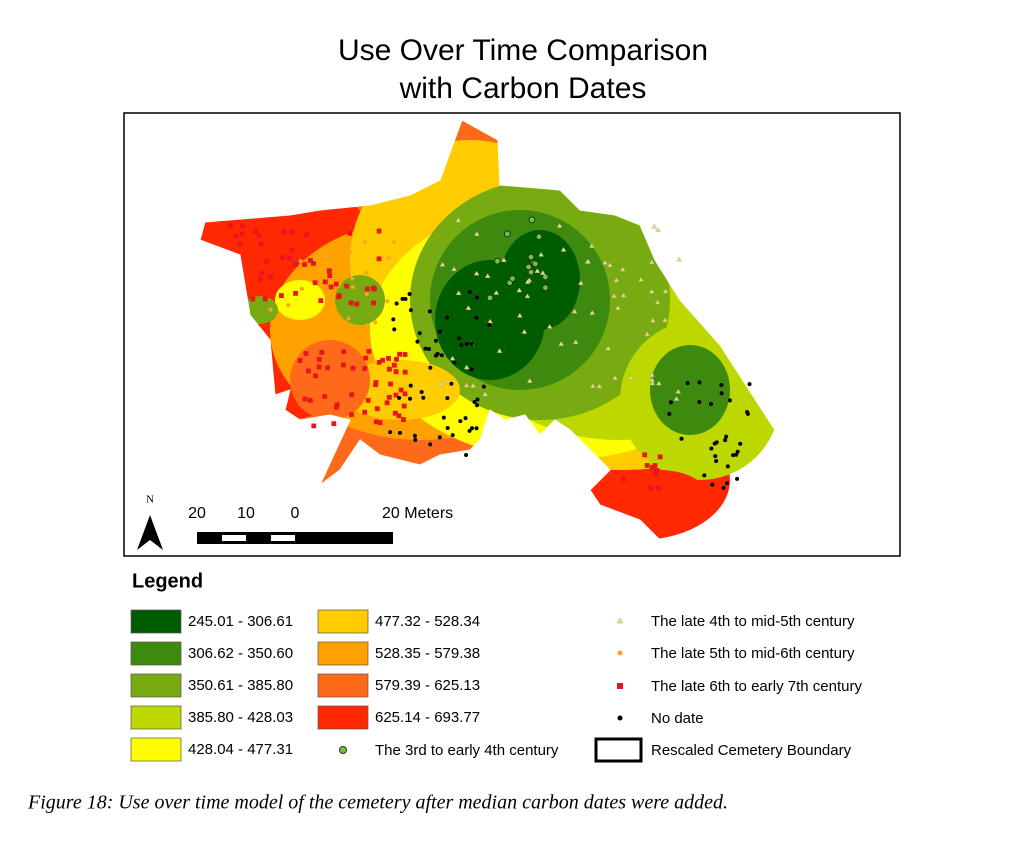 This screenshot has width=1016, height=863. Describe the element at coordinates (150, 532) in the screenshot. I see `north-arrow` at that location.